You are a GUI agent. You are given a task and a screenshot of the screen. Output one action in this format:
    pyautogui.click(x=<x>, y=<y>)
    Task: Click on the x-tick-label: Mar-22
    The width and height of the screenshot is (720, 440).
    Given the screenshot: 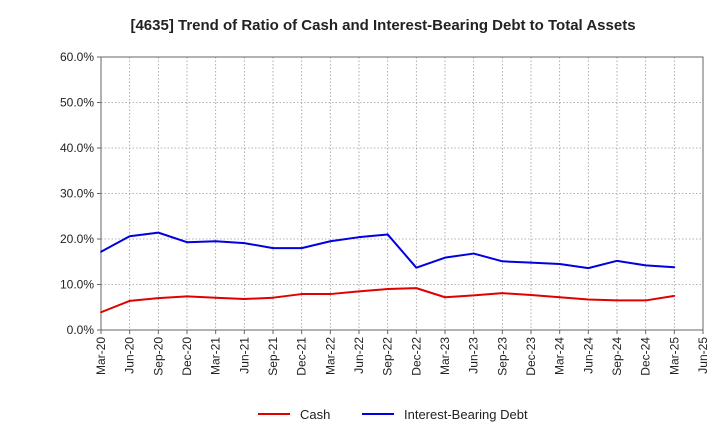 What is the action you would take?
    pyautogui.click(x=330, y=356)
    